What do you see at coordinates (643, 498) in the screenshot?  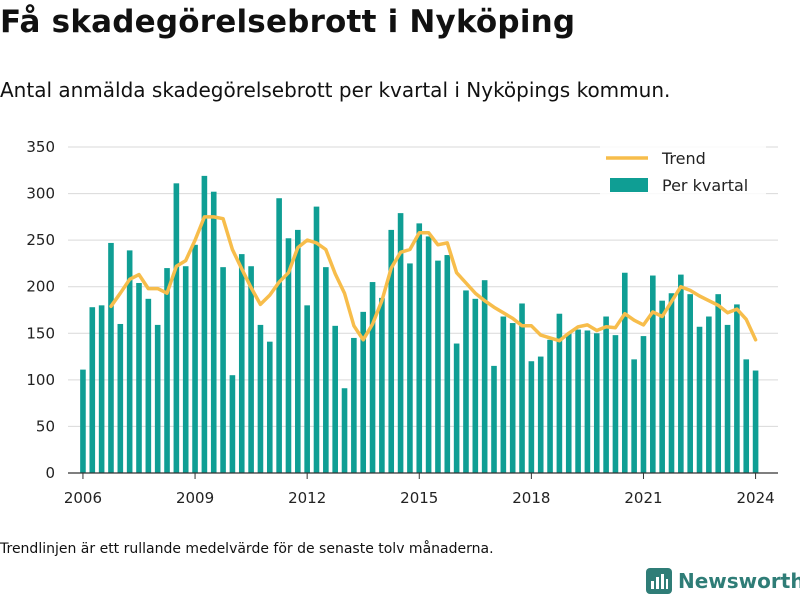 I see `x-tick-label: 2021` at bounding box center [643, 498].